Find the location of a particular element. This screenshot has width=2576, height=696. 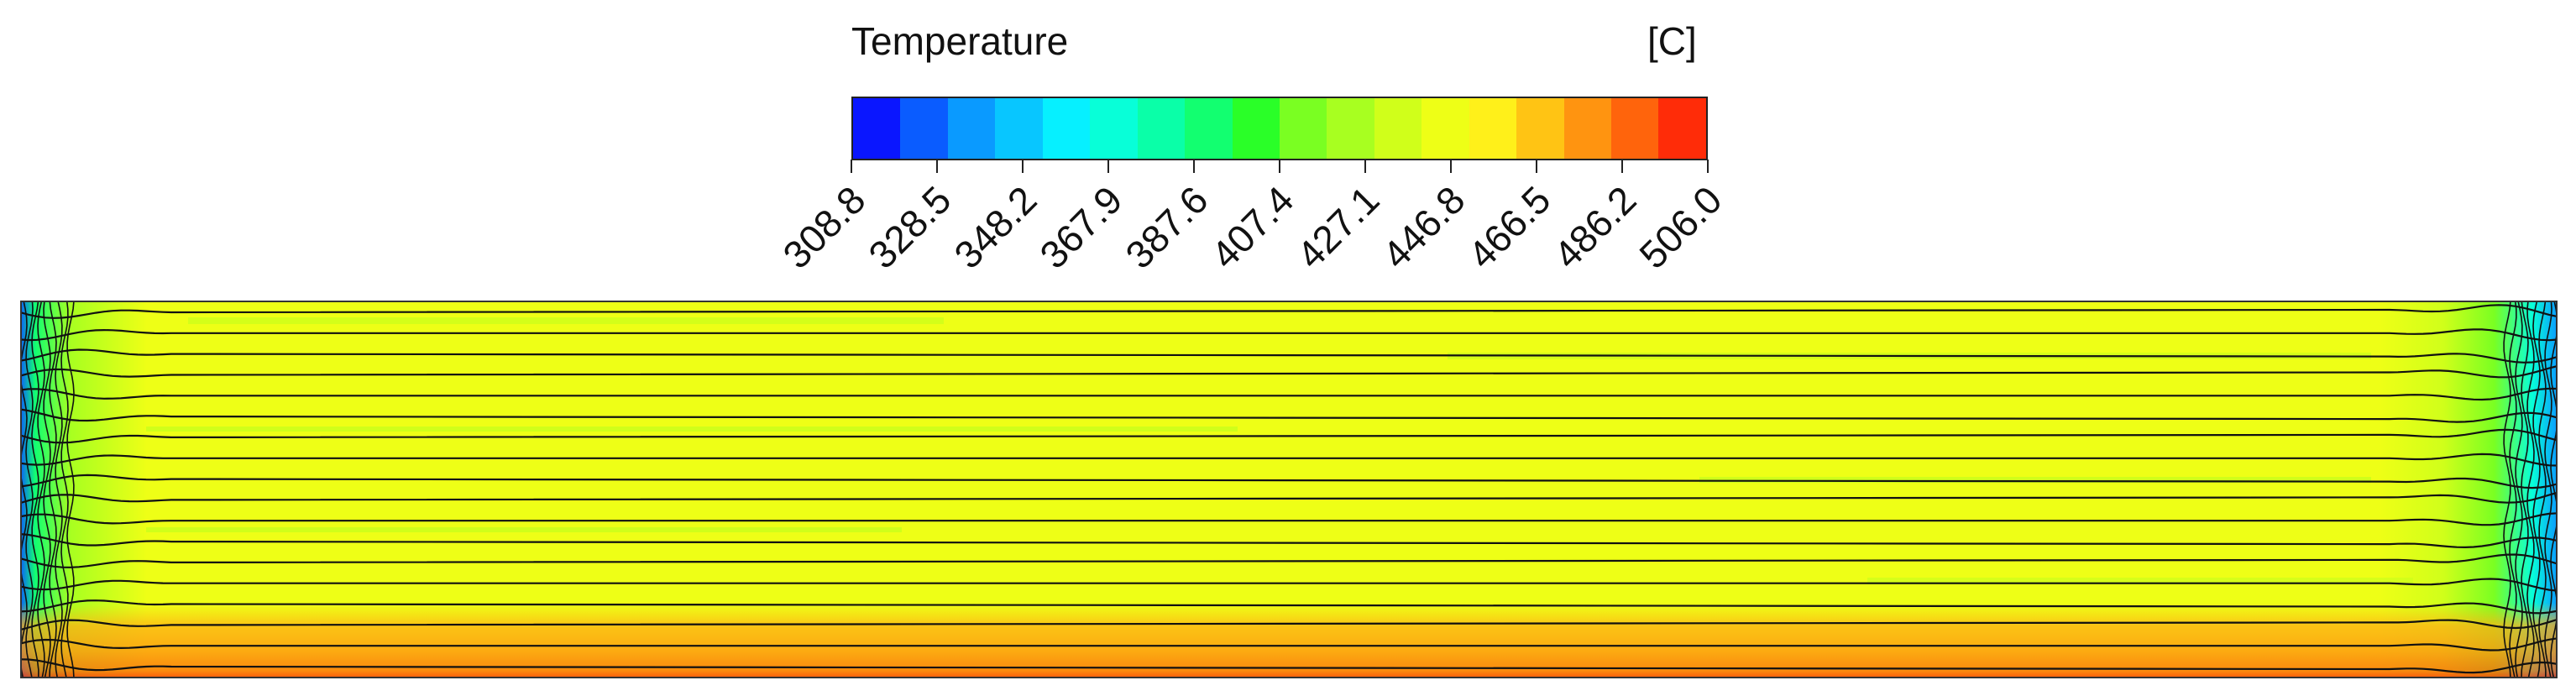

colorbar-tick-label: 348.2 is located at coordinates (995, 227).